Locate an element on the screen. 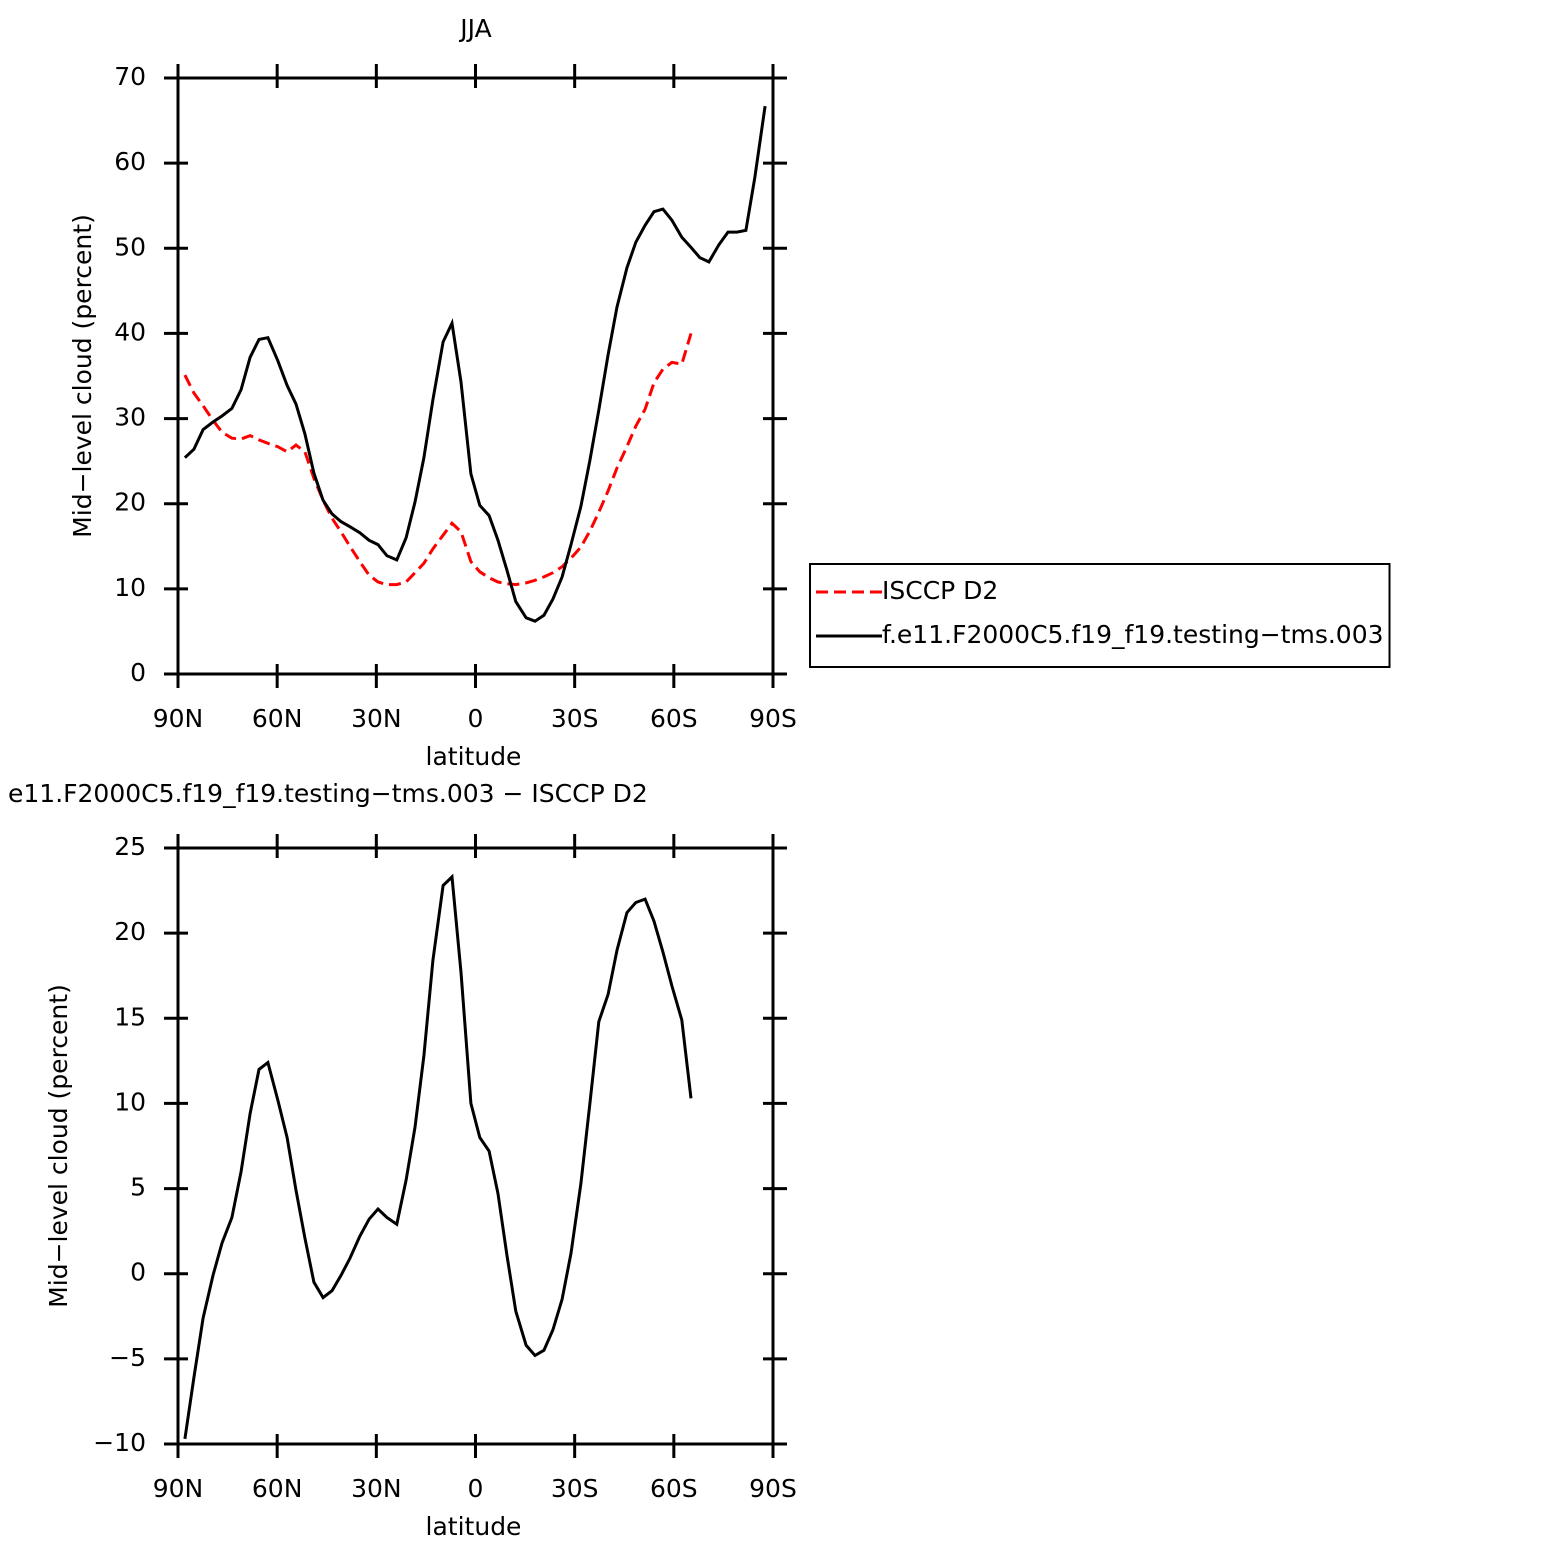  legend-box is located at coordinates (1100, 615).